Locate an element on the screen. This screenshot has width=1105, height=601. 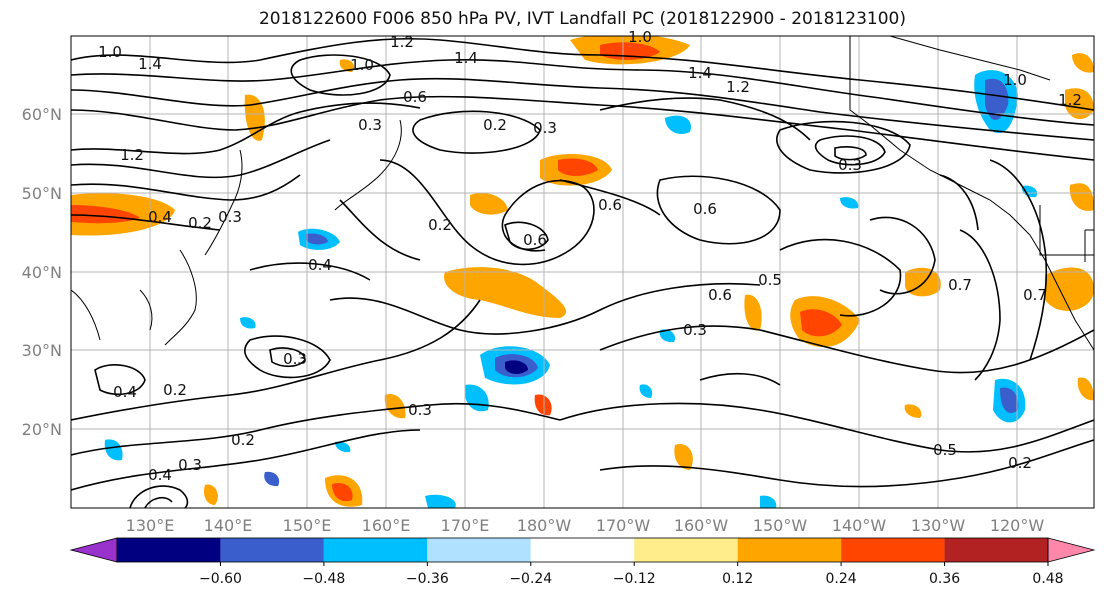
lat-label: 40°N is located at coordinates (42, 272).